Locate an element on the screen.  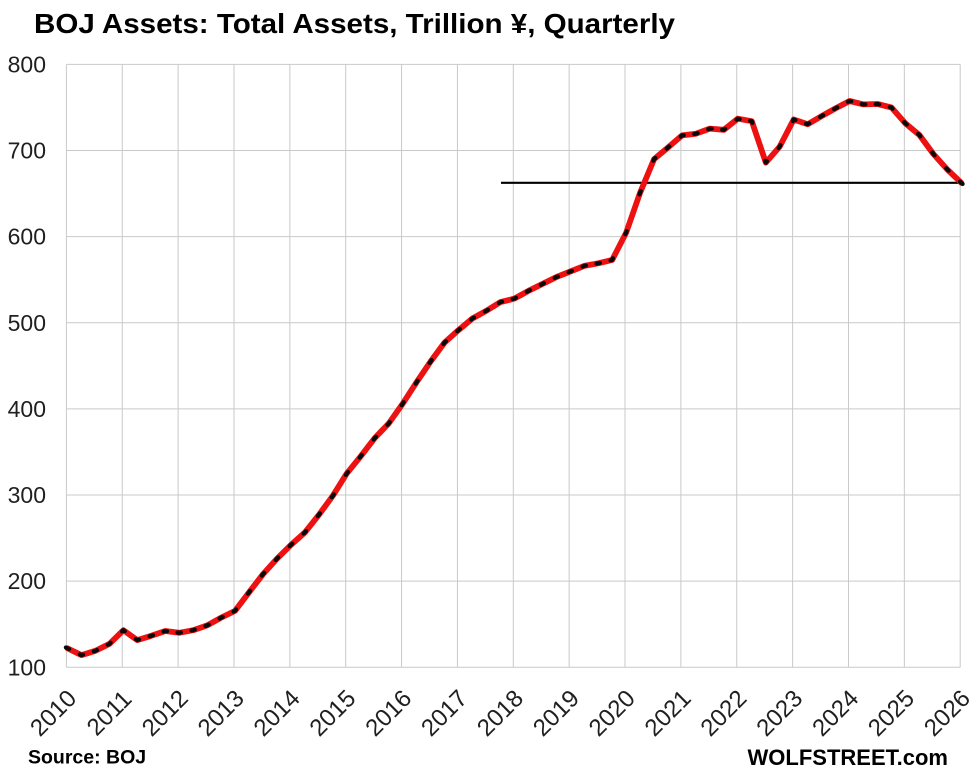
svg-text: 800 is located at coordinates (27, 65).